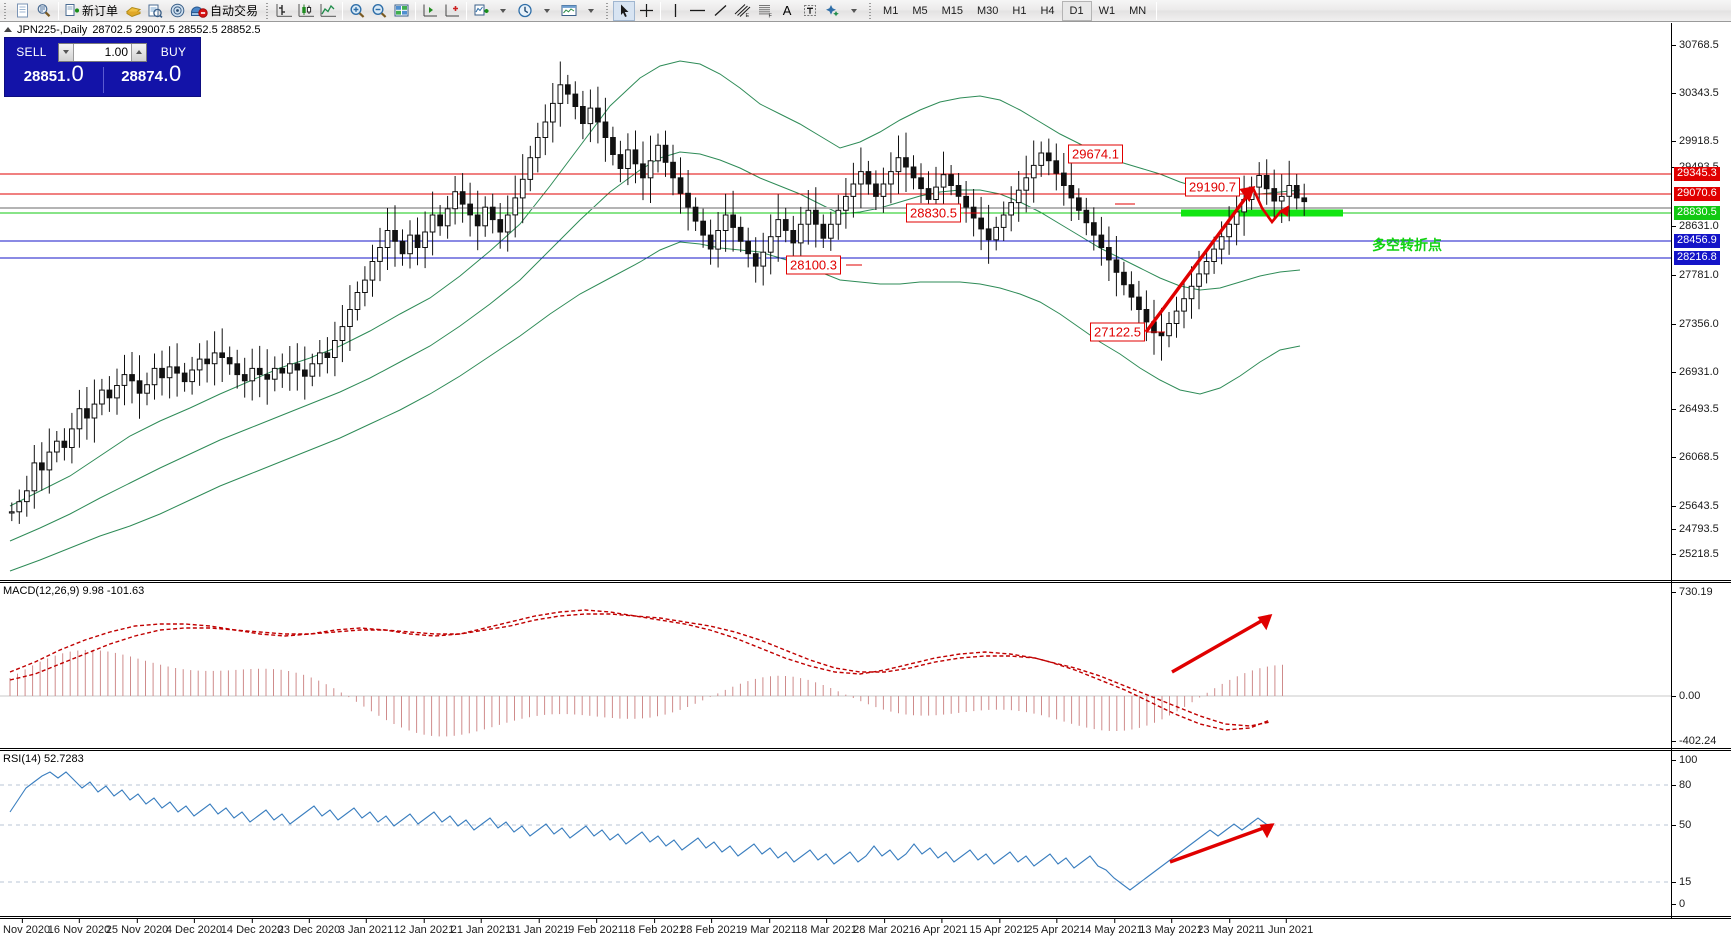 The width and height of the screenshot is (1731, 942). Describe the element at coordinates (366, 927) in the screenshot. I see `date-tick: 3 Jan 2021` at that location.